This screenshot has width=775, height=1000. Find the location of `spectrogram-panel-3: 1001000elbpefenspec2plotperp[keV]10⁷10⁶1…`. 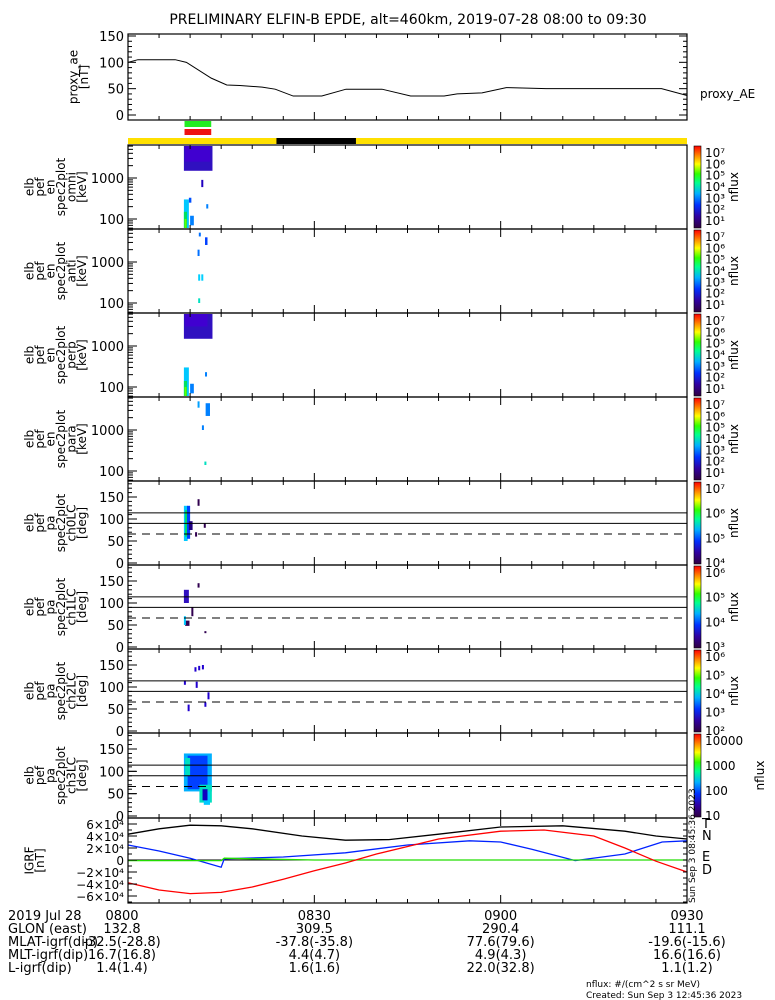

spectrogram-panel-3: 1001000elbpefenspec2plotperp[keV]10⁷10⁶1… is located at coordinates (382, 355).